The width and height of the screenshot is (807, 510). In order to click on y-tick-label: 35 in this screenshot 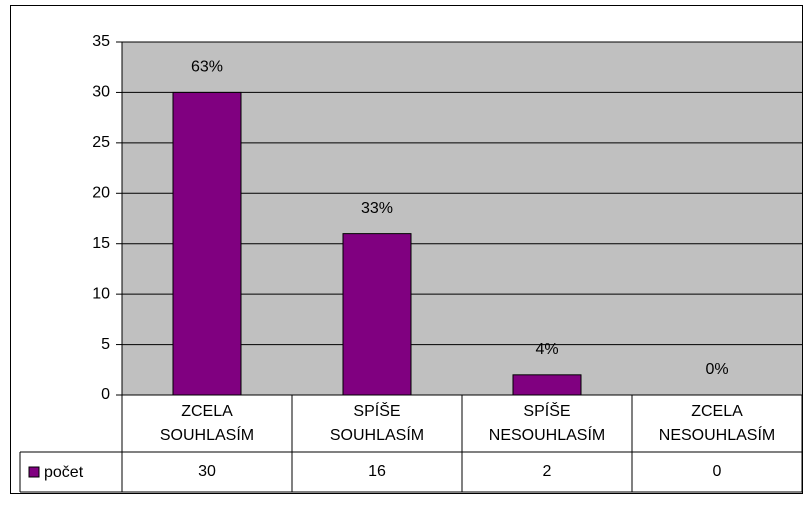, I will do `click(101, 41)`.